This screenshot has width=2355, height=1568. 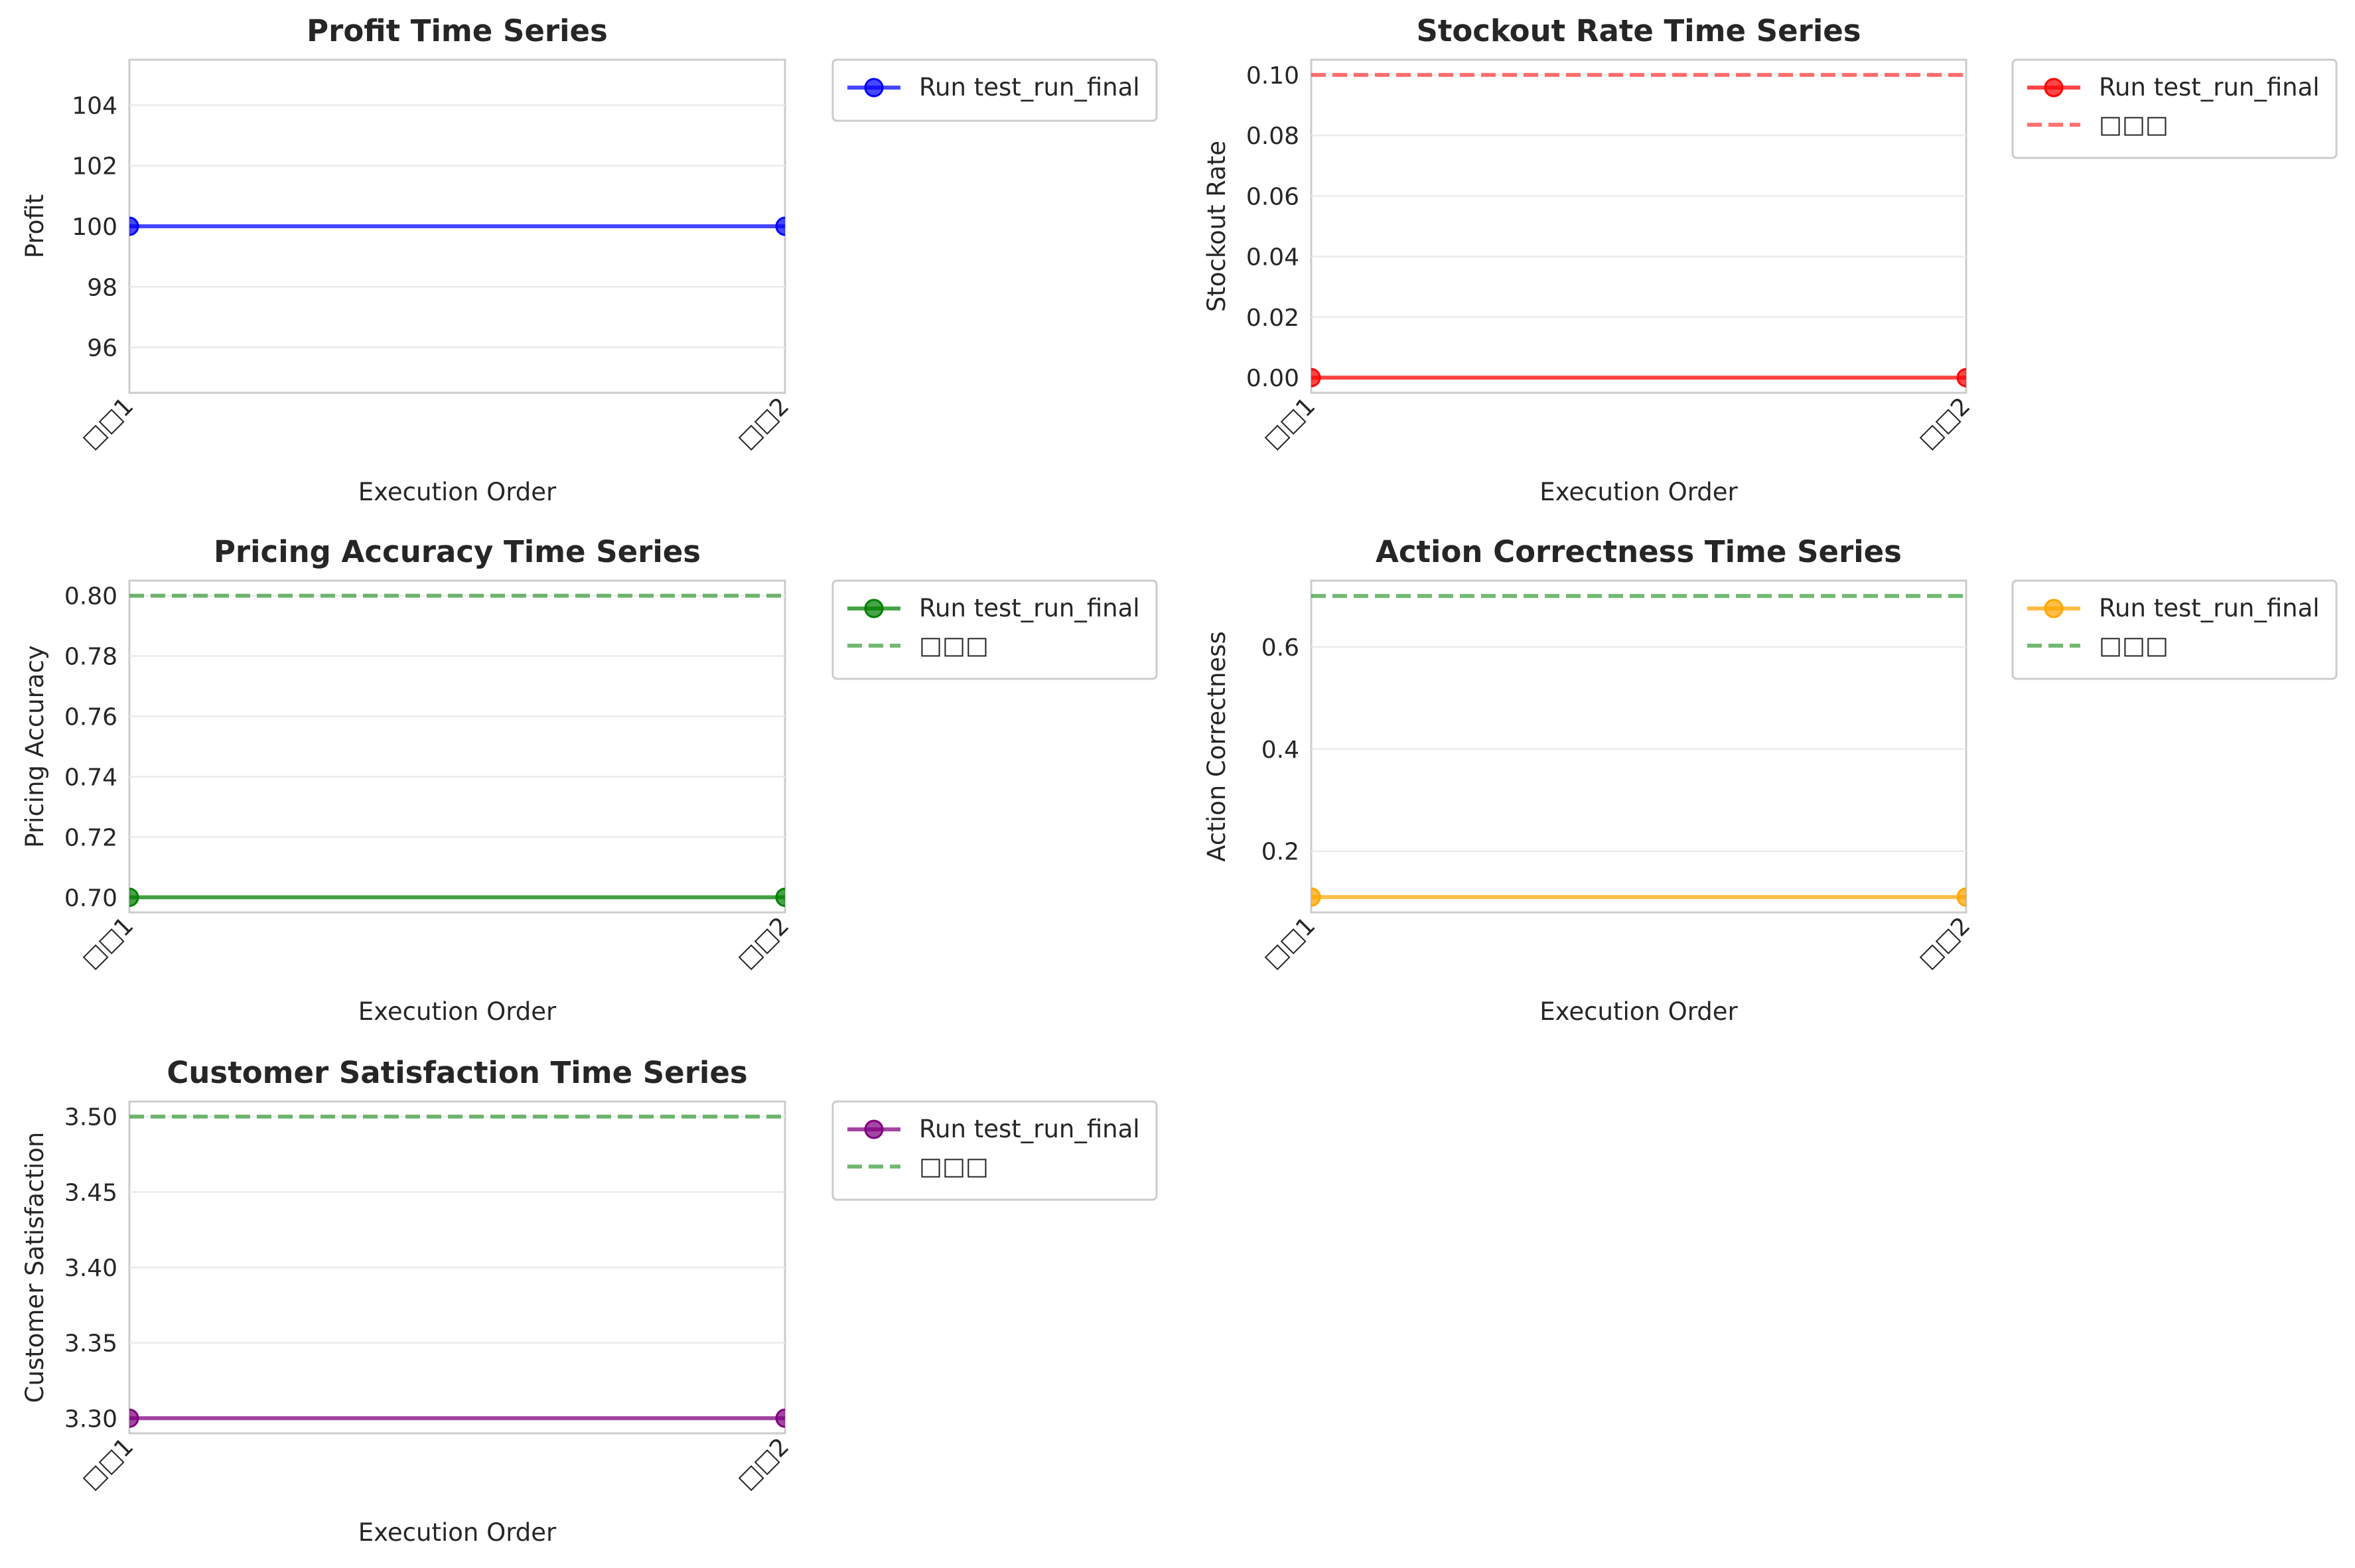 I want to click on legend: Run test_run_final, so click(x=995, y=90).